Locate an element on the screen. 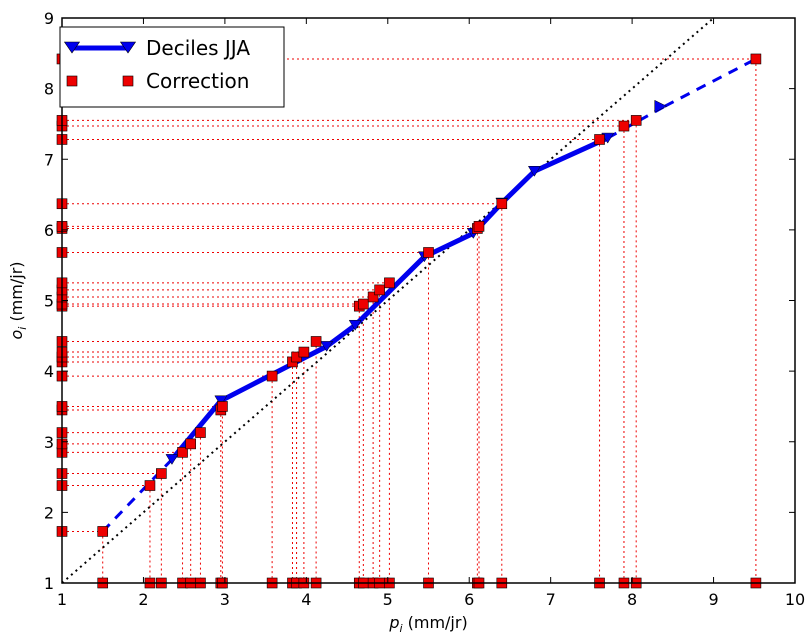 The height and width of the screenshot is (635, 805). x-axis-label-unit: (mm/jr) is located at coordinates (435, 622).